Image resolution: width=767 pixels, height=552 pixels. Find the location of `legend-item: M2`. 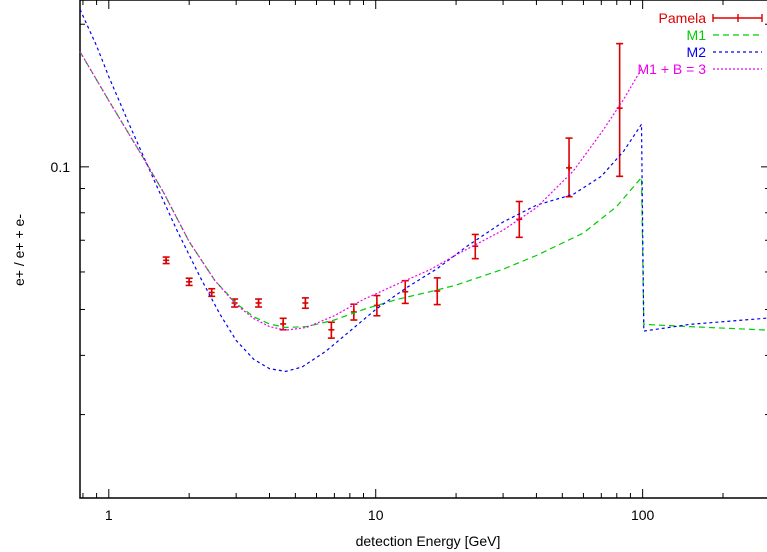

legend-item: M2 is located at coordinates (724, 52).